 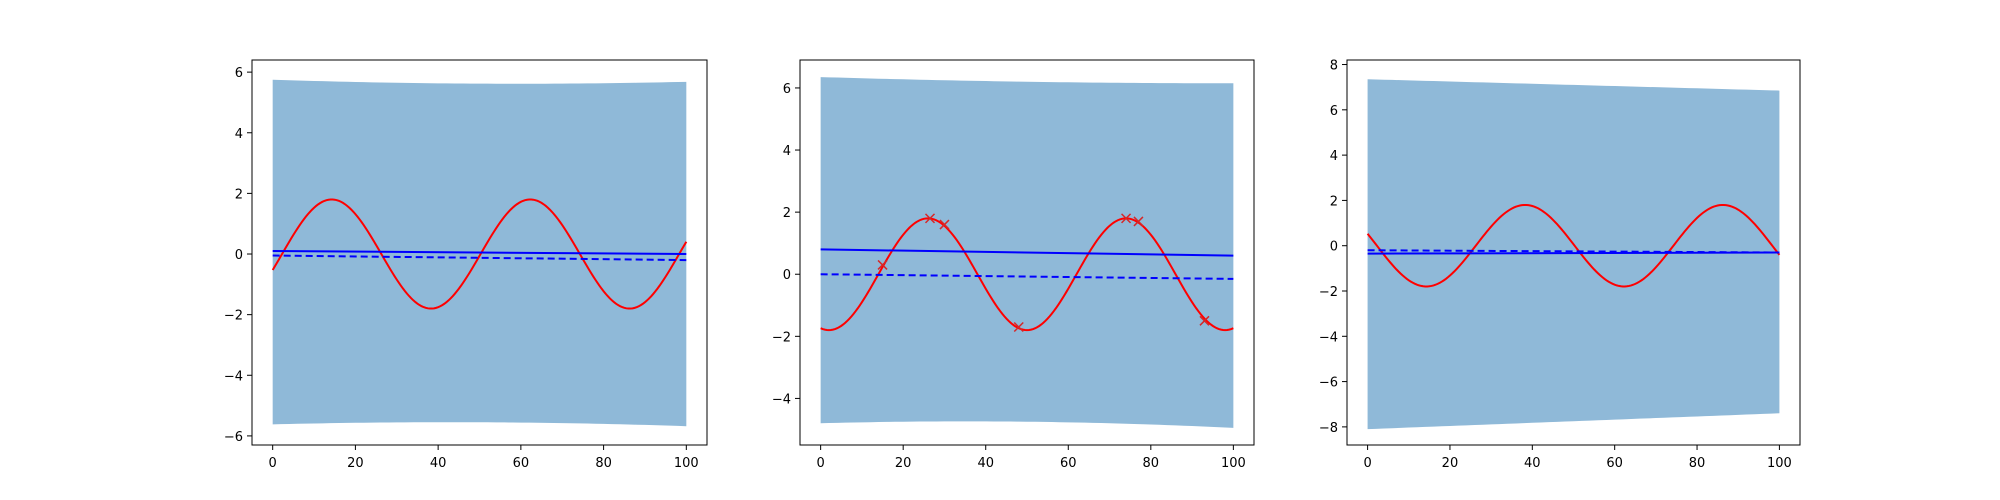 What do you see at coordinates (1334, 66) in the screenshot?
I see `y-tick-label: 8` at bounding box center [1334, 66].